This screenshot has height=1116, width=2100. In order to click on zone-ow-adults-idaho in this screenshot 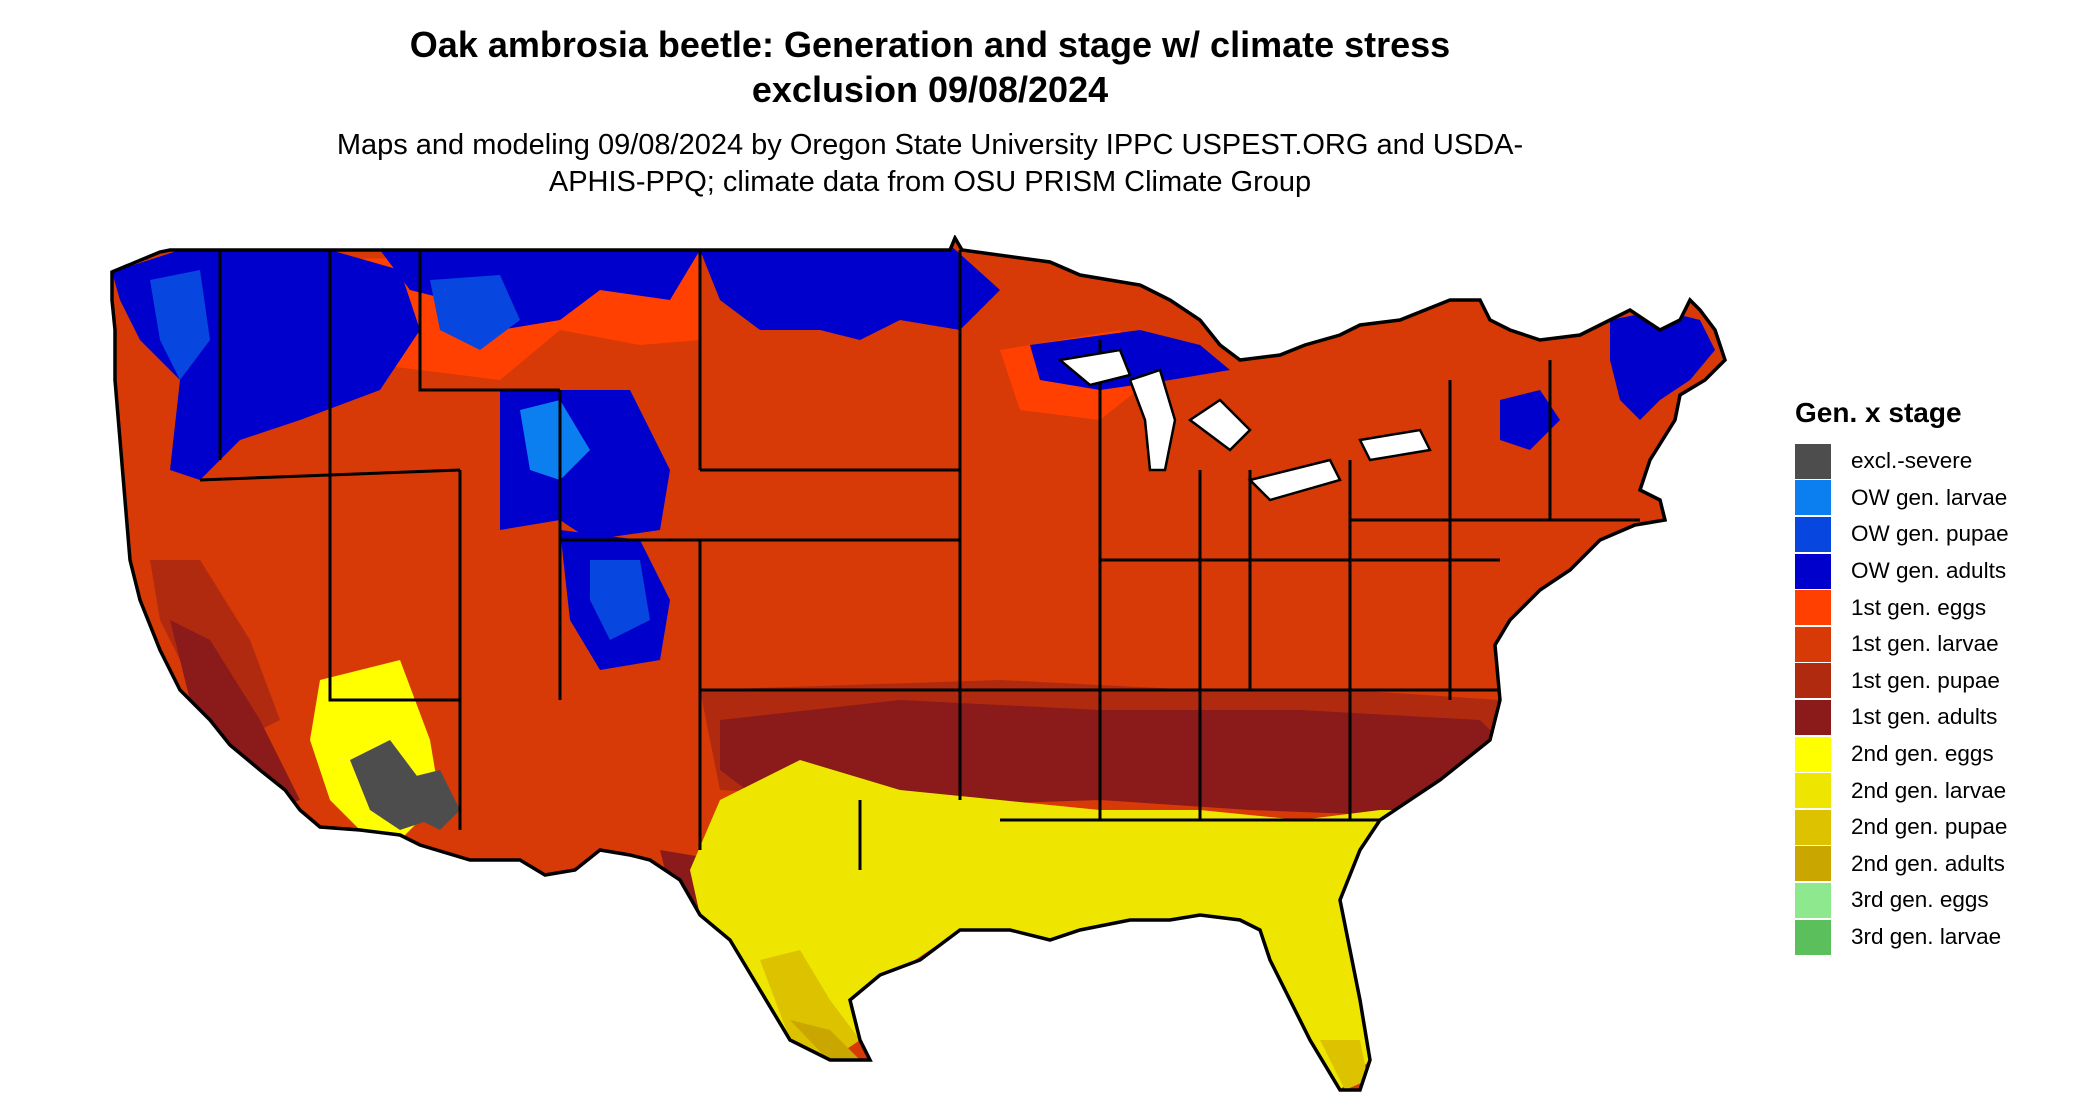, I will do `click(540, 290)`.